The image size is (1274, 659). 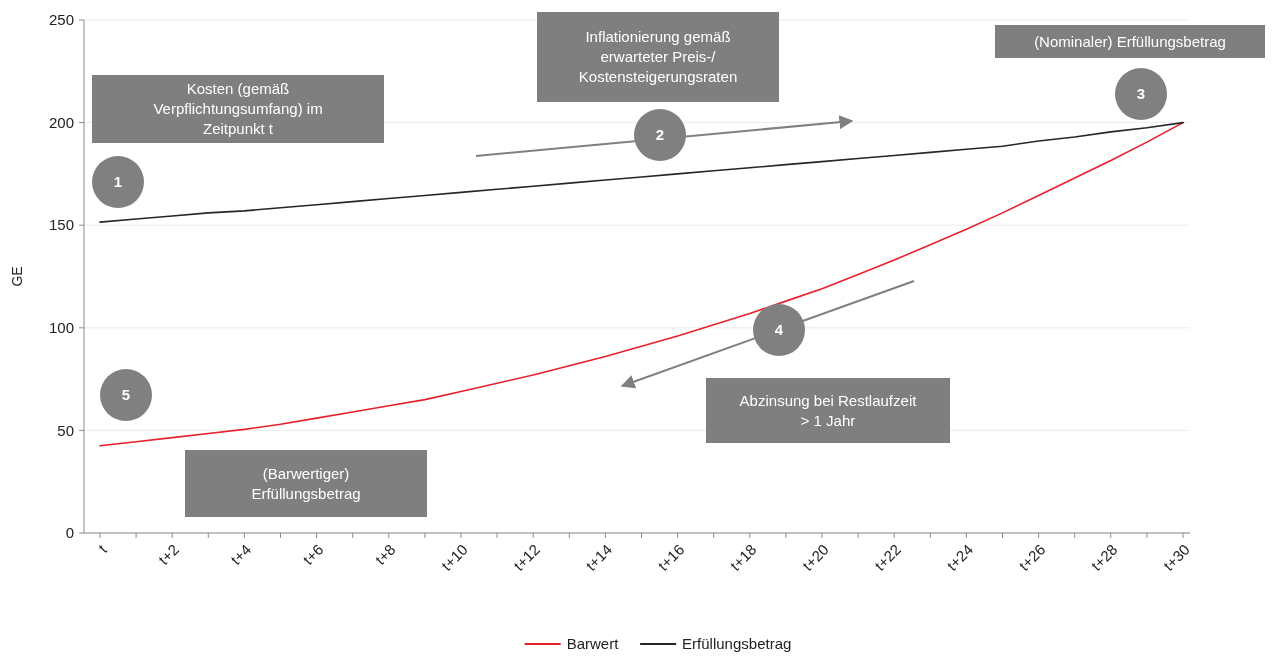 What do you see at coordinates (313, 554) in the screenshot?
I see `x-tick-label: t+6` at bounding box center [313, 554].